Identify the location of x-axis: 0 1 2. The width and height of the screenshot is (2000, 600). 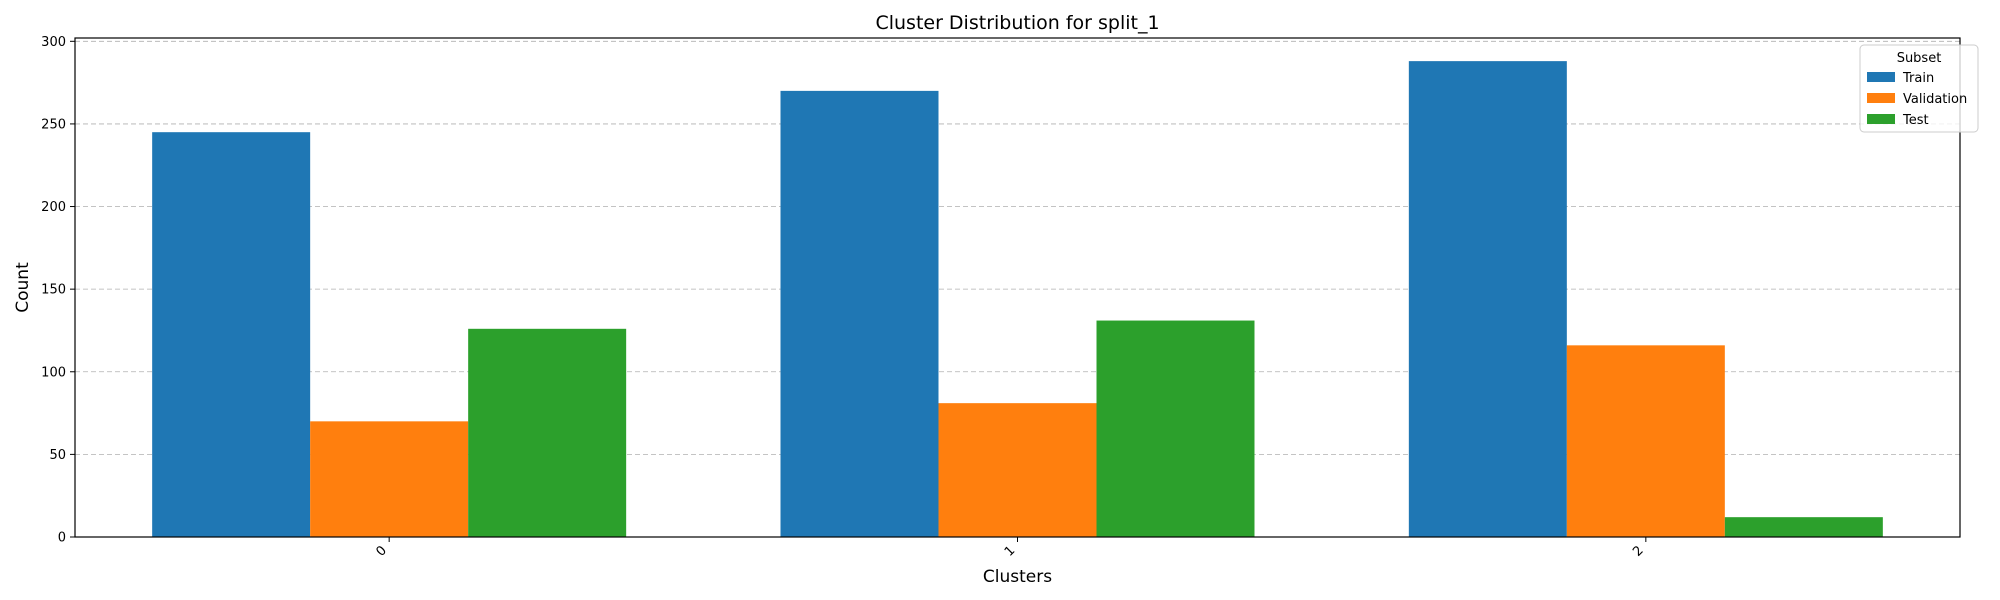
(1010, 548).